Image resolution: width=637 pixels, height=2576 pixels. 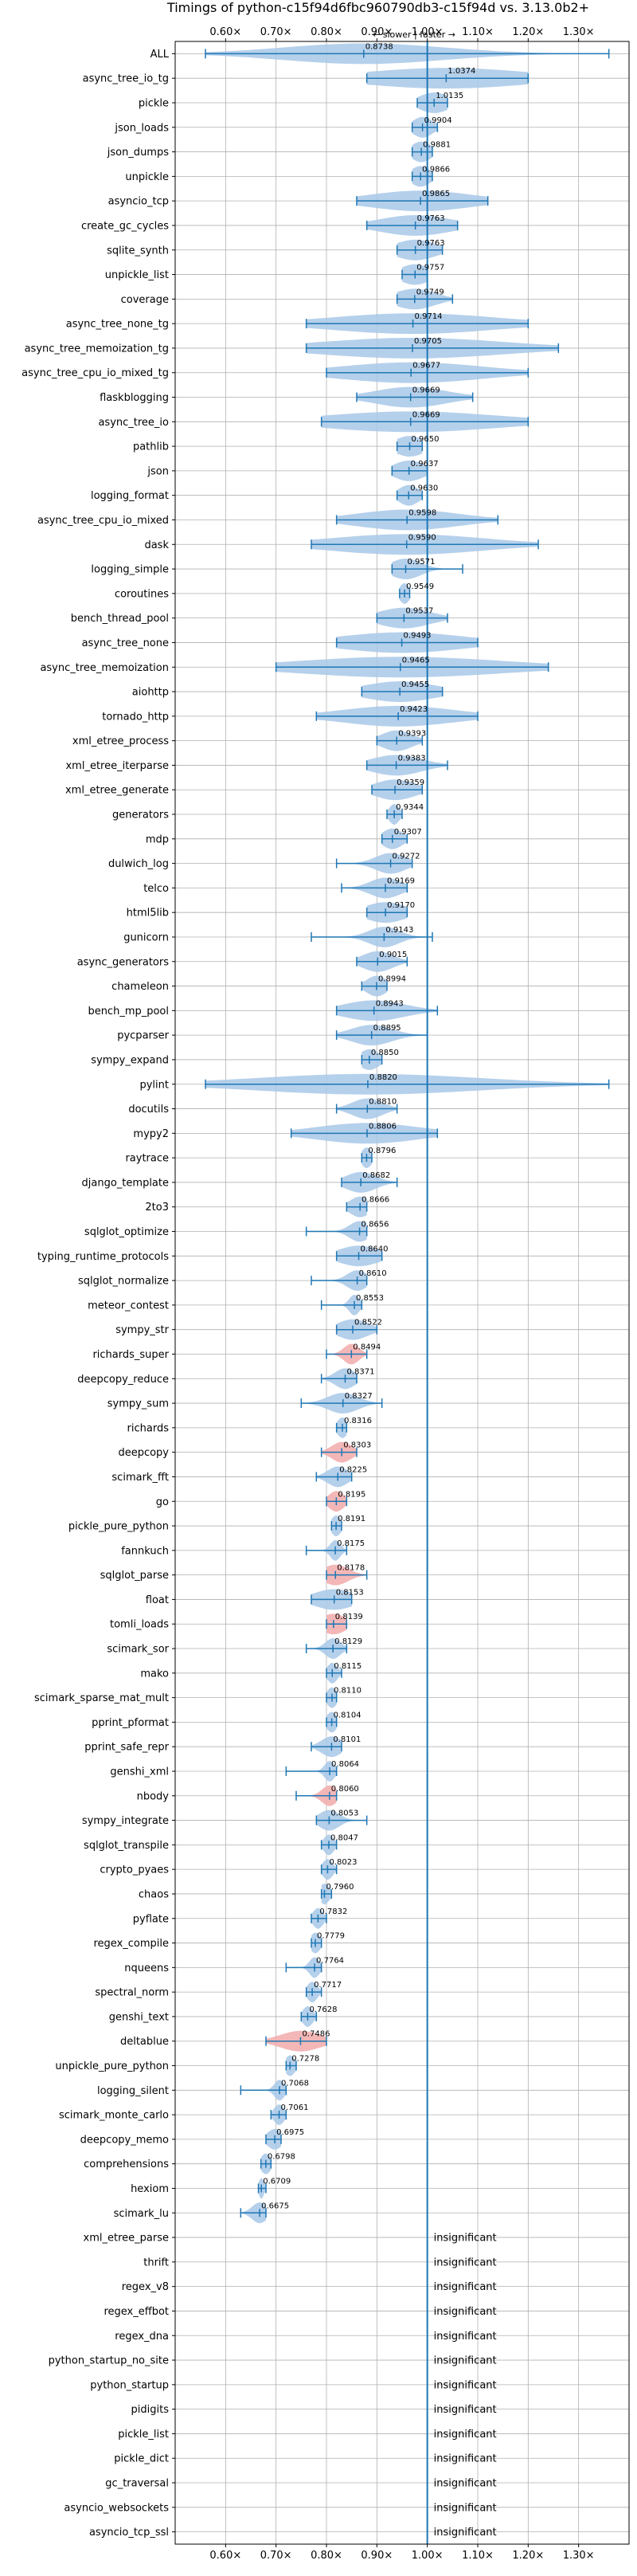 I want to click on benchmark-label: scimark_fft, so click(x=140, y=1478).